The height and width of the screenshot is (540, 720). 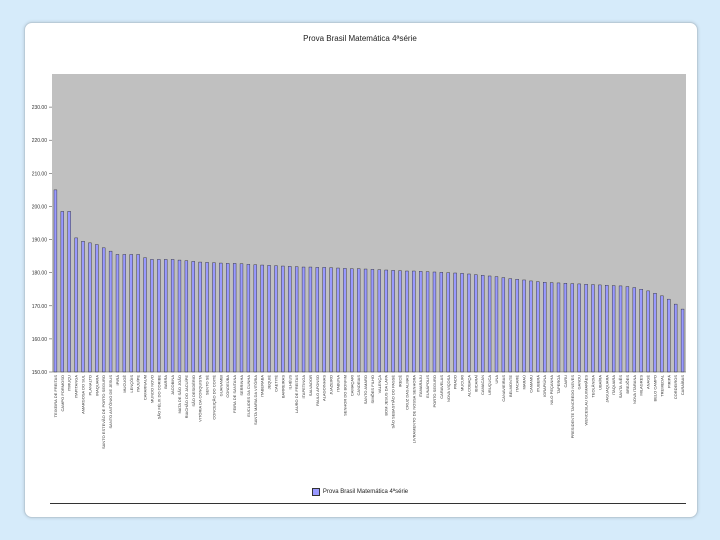 What do you see at coordinates (40, 340) in the screenshot?
I see `y-tick-label: 160.00` at bounding box center [40, 340].